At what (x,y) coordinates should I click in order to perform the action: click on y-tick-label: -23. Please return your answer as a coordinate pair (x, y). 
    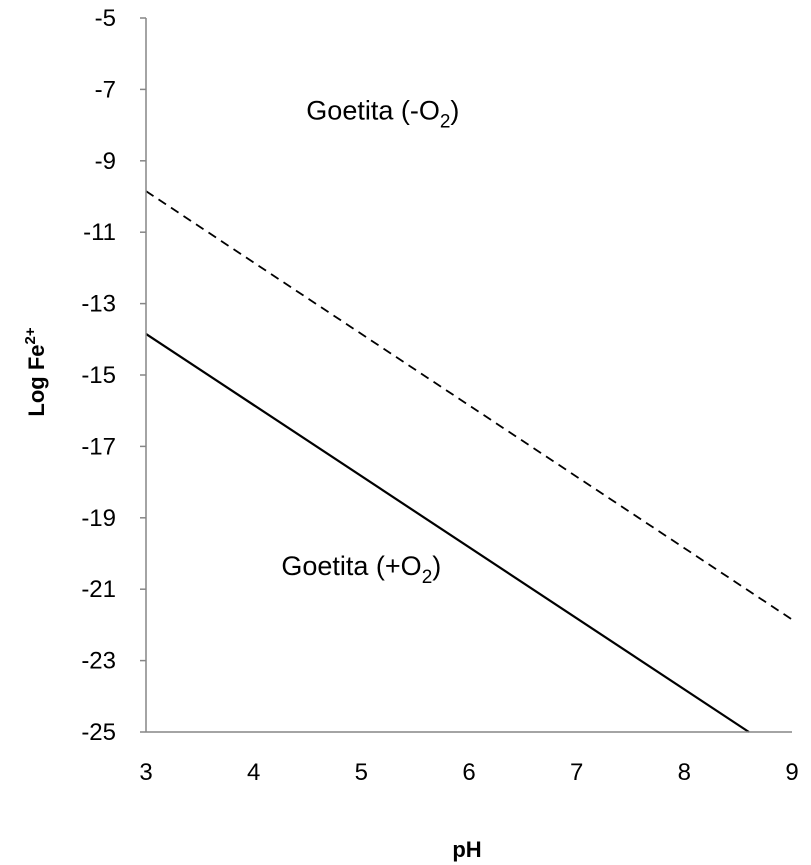
    Looking at the image, I should click on (98, 661).